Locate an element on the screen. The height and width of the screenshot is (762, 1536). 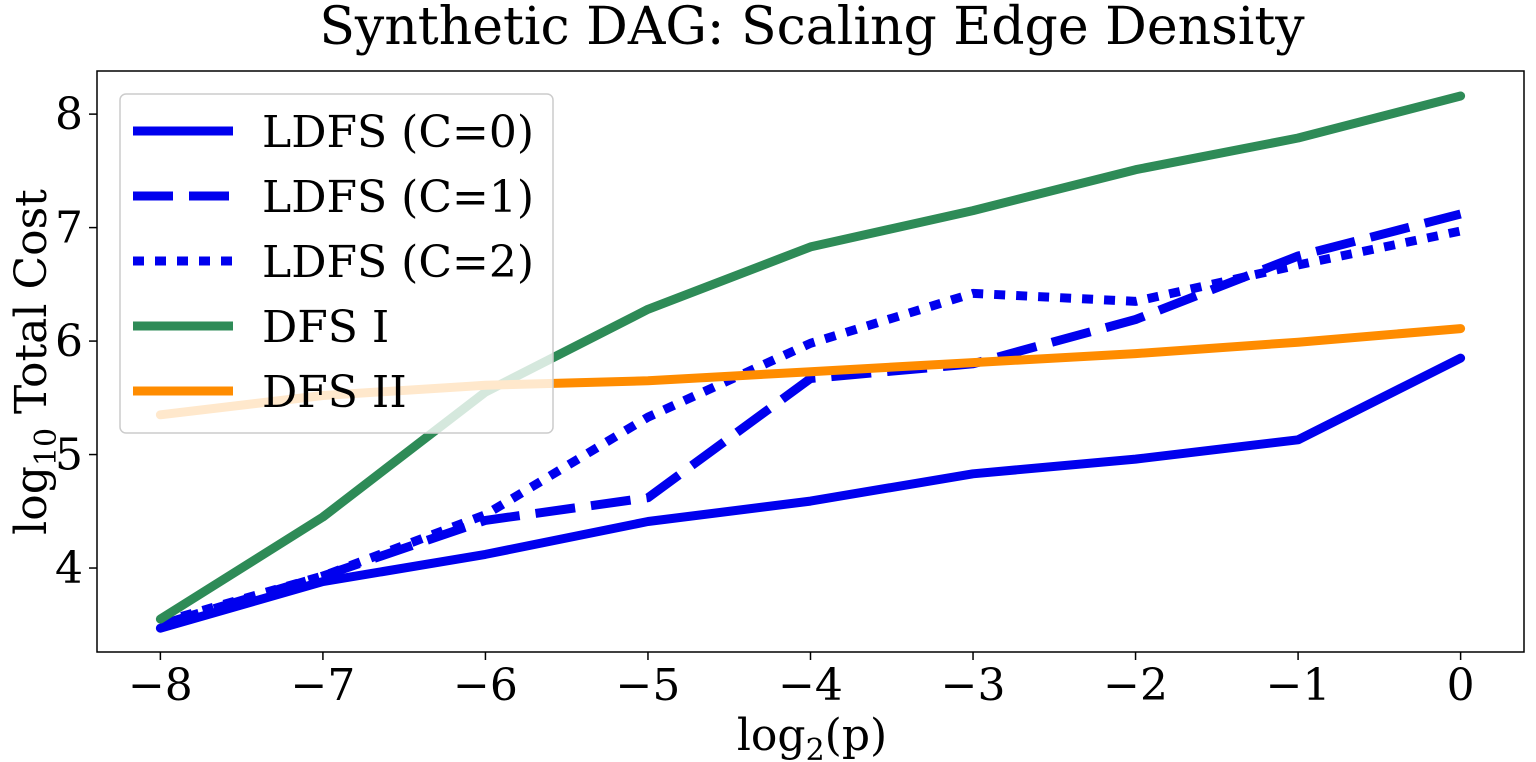
x-tick-label: −7 is located at coordinates (322, 685).